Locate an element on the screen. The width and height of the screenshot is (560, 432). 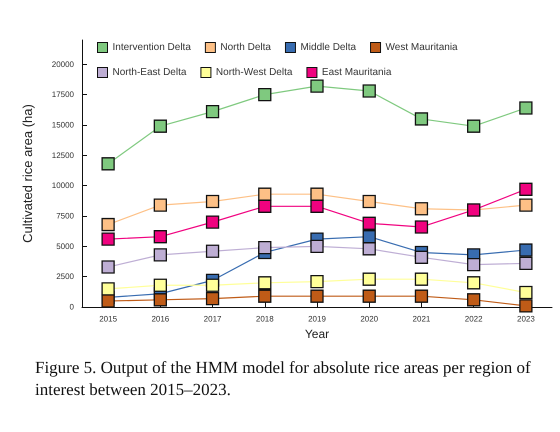
y-tick-label: 10000 is located at coordinates (63, 185).